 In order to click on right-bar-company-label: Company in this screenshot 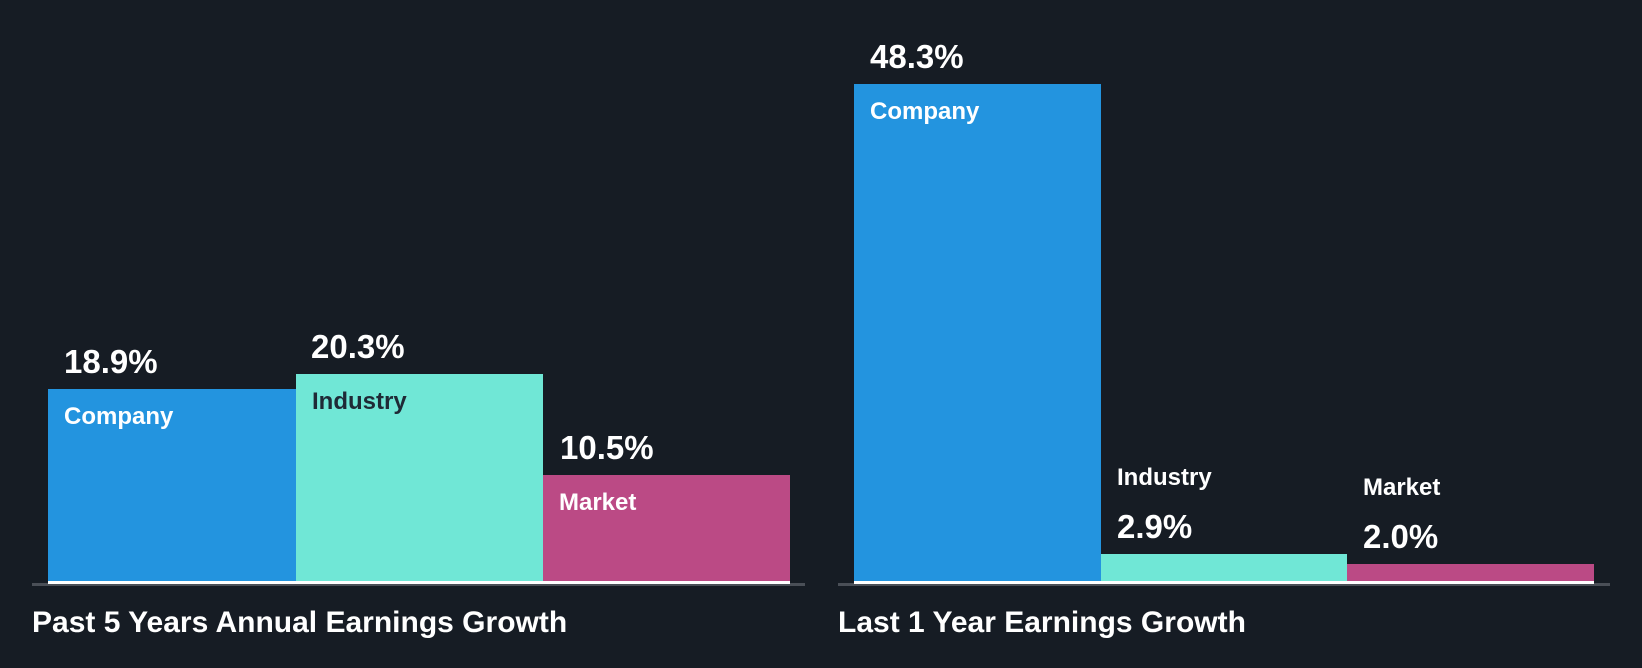, I will do `click(925, 111)`.